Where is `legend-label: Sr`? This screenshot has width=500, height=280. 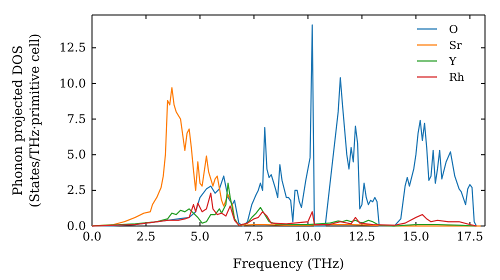 legend-label: Sr is located at coordinates (456, 45).